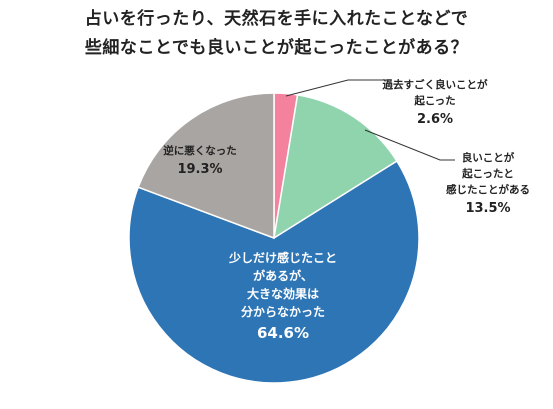  What do you see at coordinates (276, 19) in the screenshot?
I see `chart-title-line-1: 占いを行ったり、天然石を手に入れたことなどで` at bounding box center [276, 19].